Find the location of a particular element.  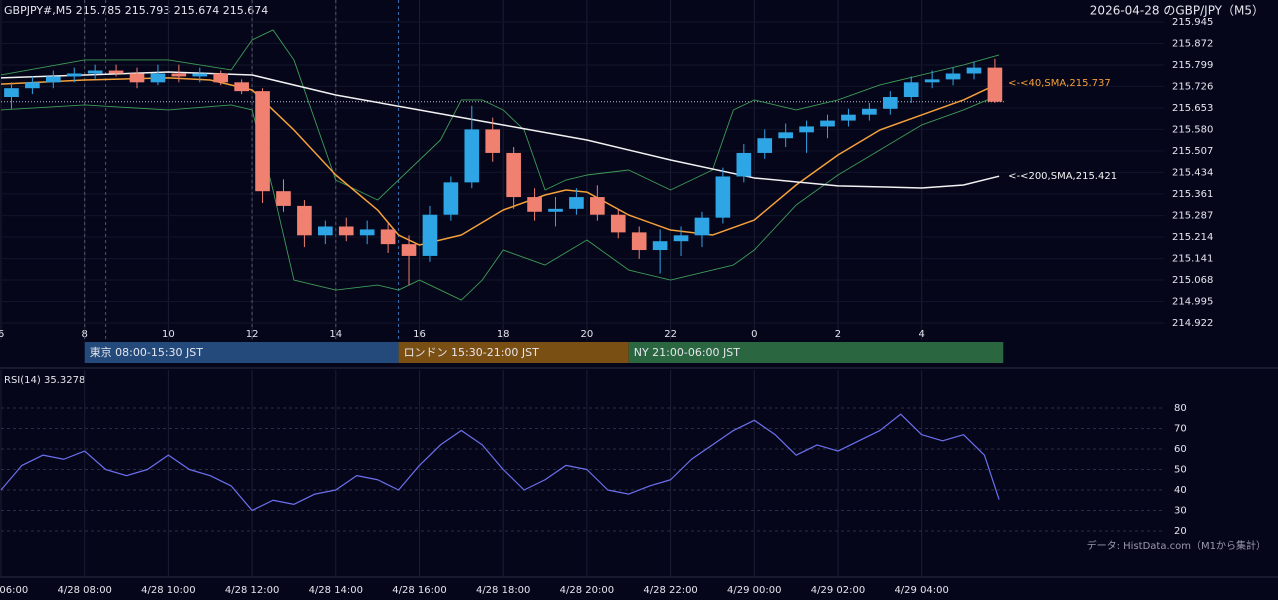

y-tick-label: 215.799 is located at coordinates (1192, 65).